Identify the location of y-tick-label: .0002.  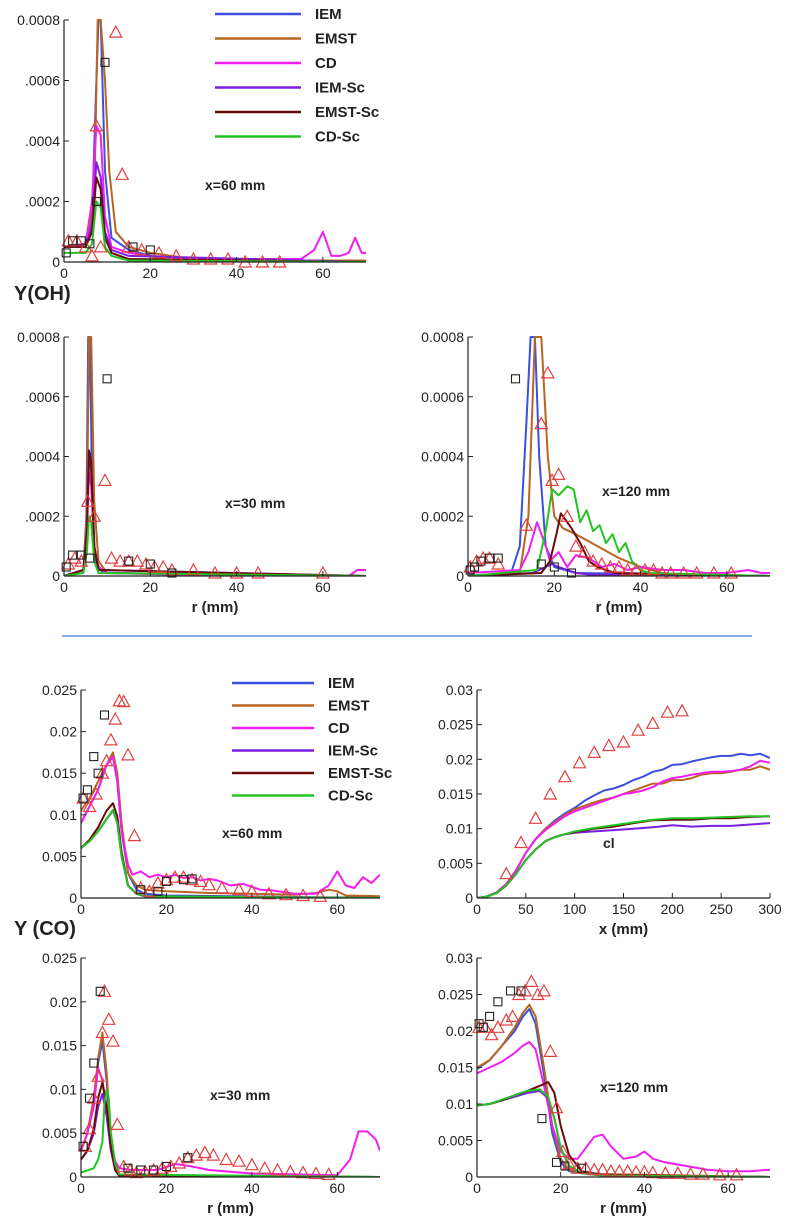
(42, 516).